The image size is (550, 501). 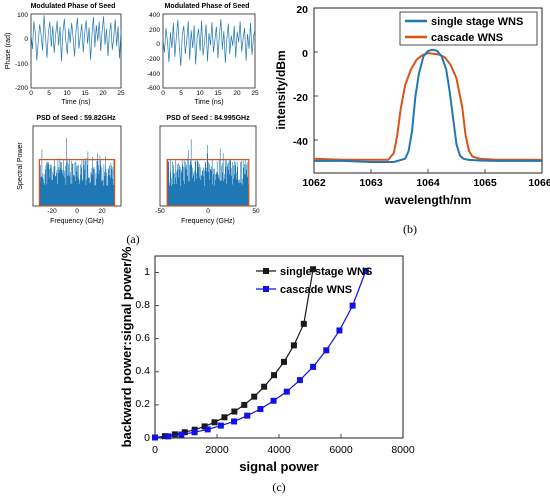 What do you see at coordinates (158, 44) in the screenshot?
I see `subplot-a2-ytick: 0` at bounding box center [158, 44].